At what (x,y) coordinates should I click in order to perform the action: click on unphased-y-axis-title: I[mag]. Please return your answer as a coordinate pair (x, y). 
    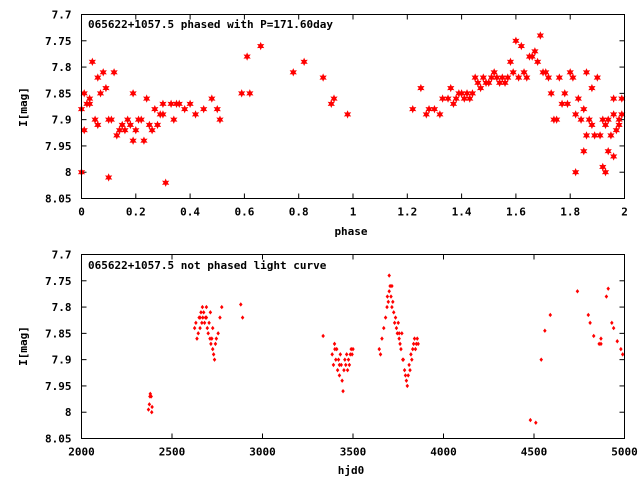
    Looking at the image, I should click on (23, 346).